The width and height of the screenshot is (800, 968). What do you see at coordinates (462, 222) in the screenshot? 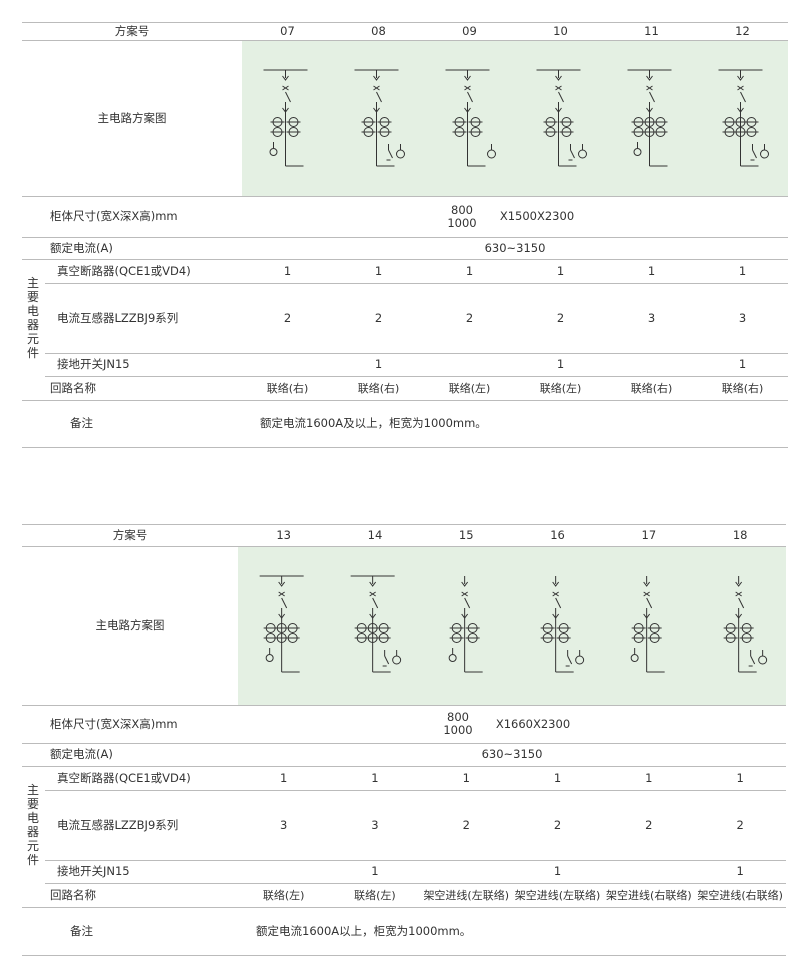
I see `width-value: 1000` at bounding box center [462, 222].